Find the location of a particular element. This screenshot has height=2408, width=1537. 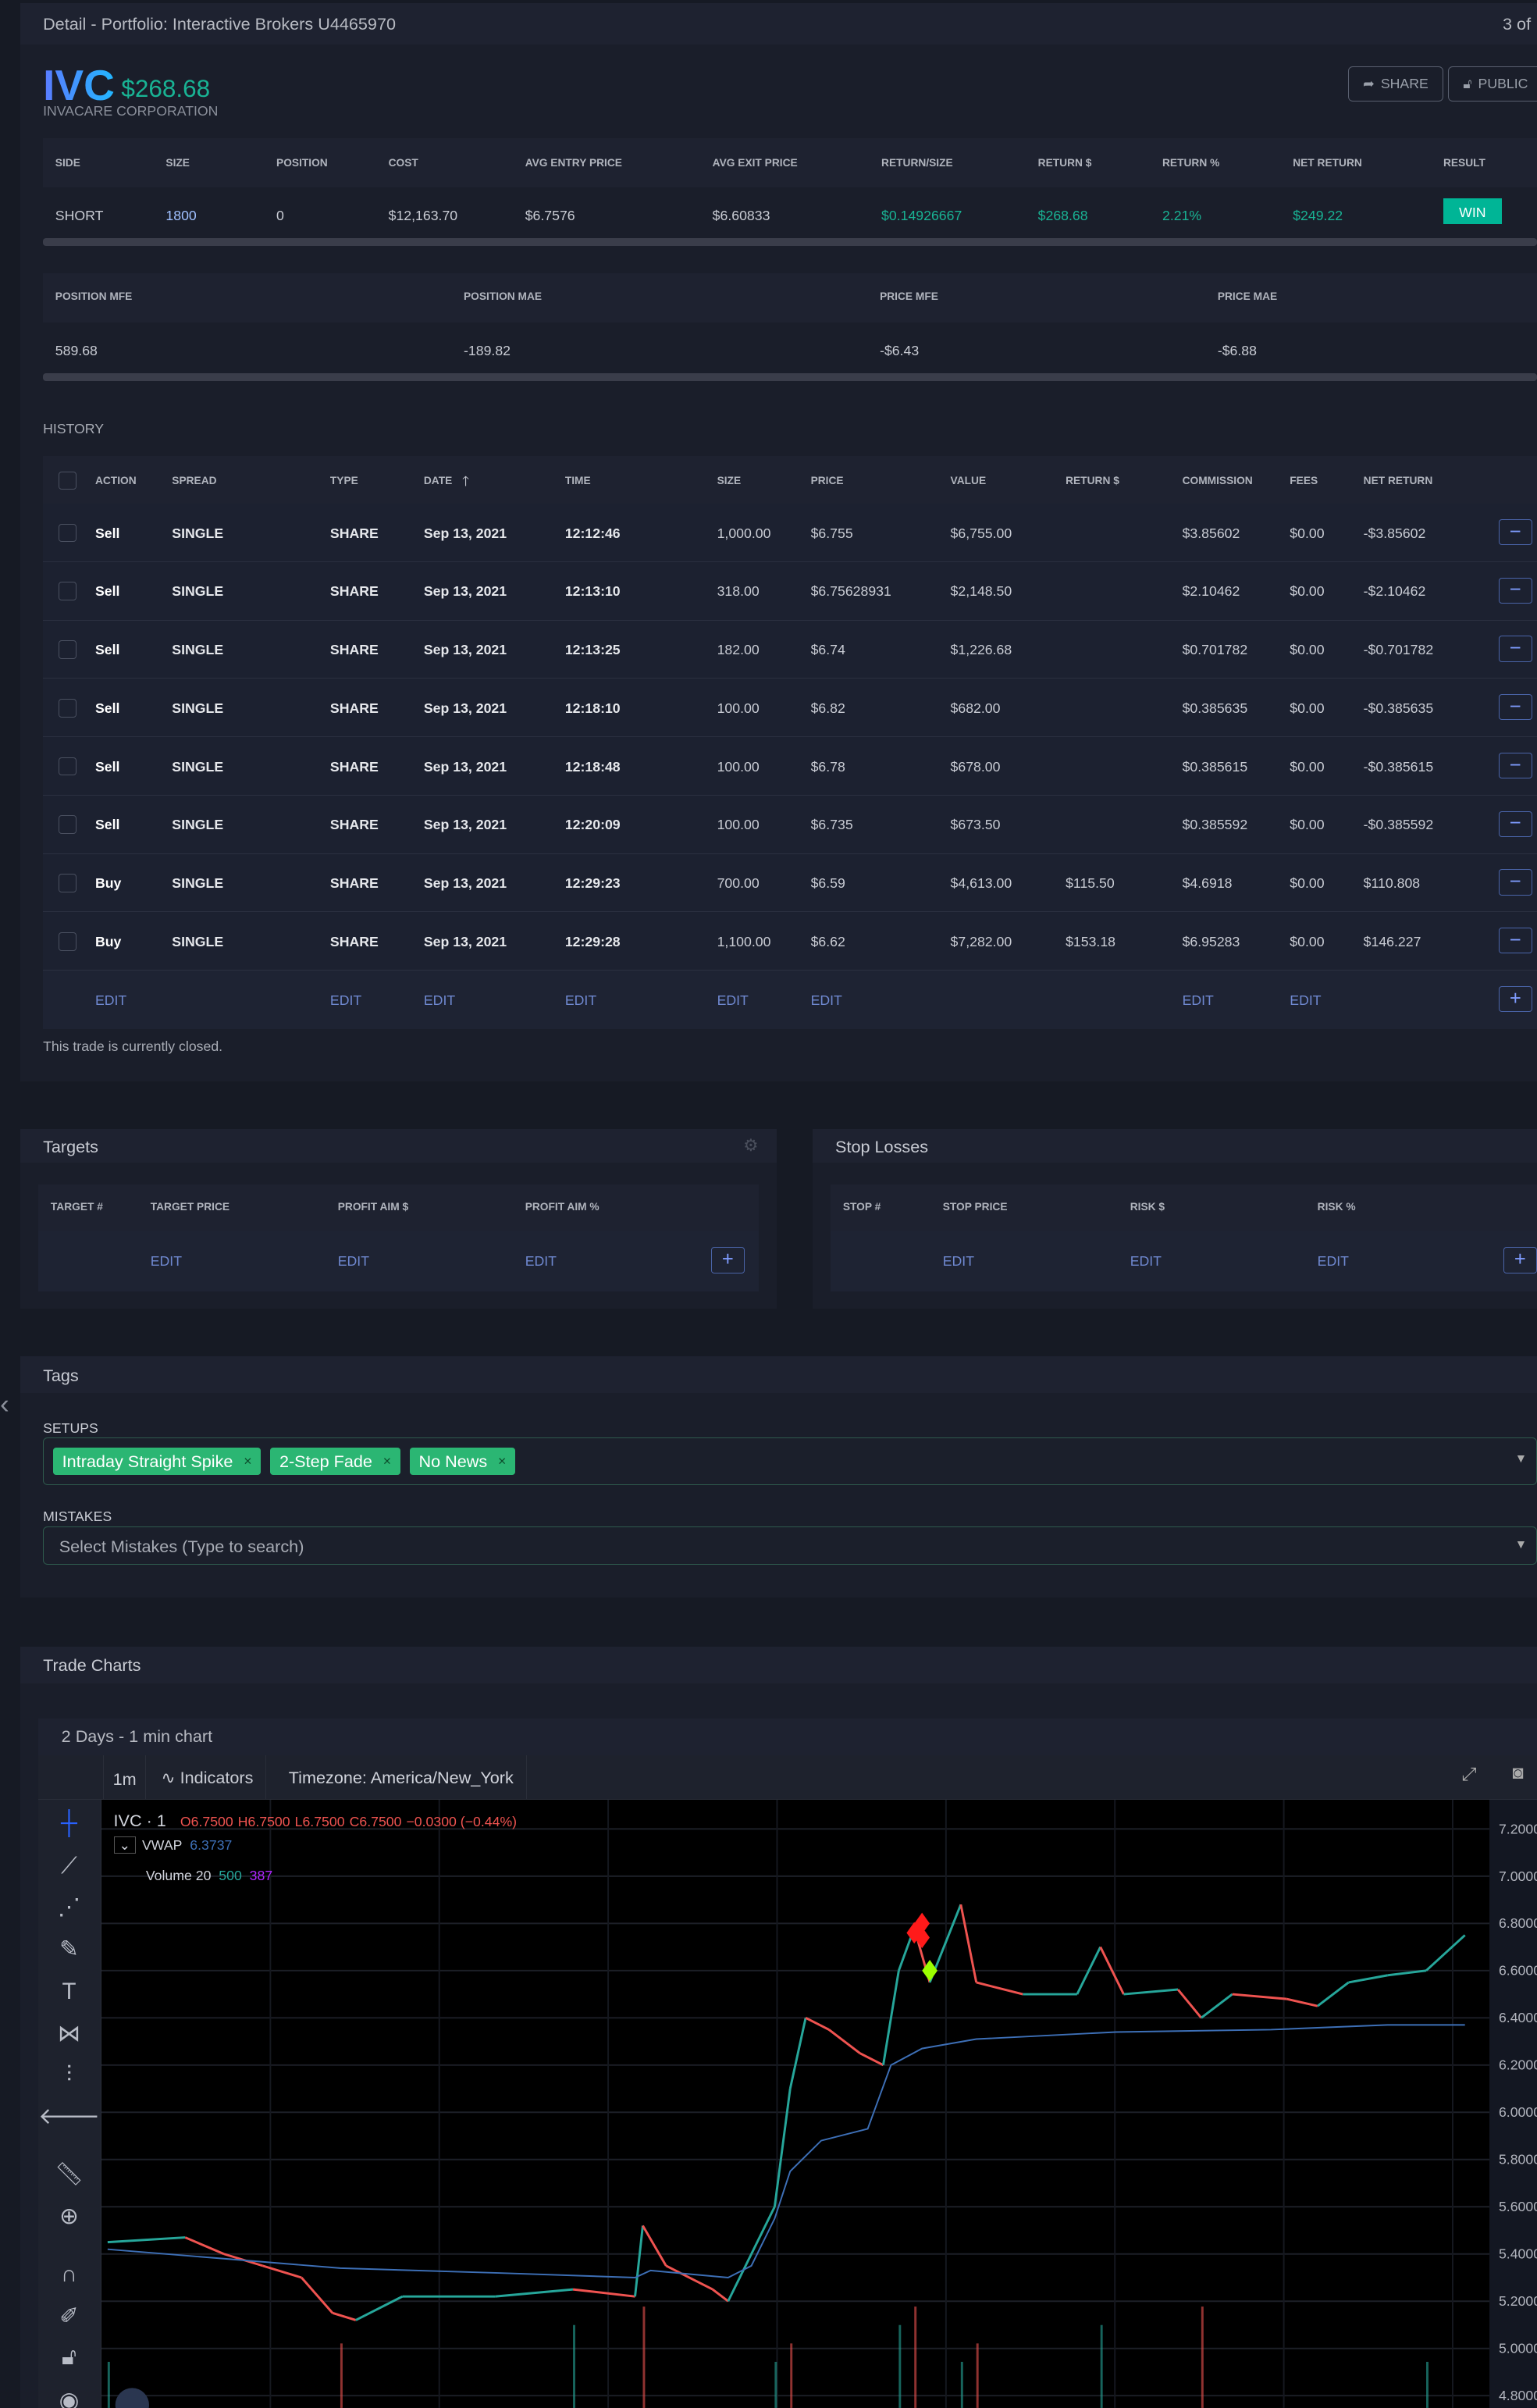

setups-label: SETUPS is located at coordinates (70, 1428).